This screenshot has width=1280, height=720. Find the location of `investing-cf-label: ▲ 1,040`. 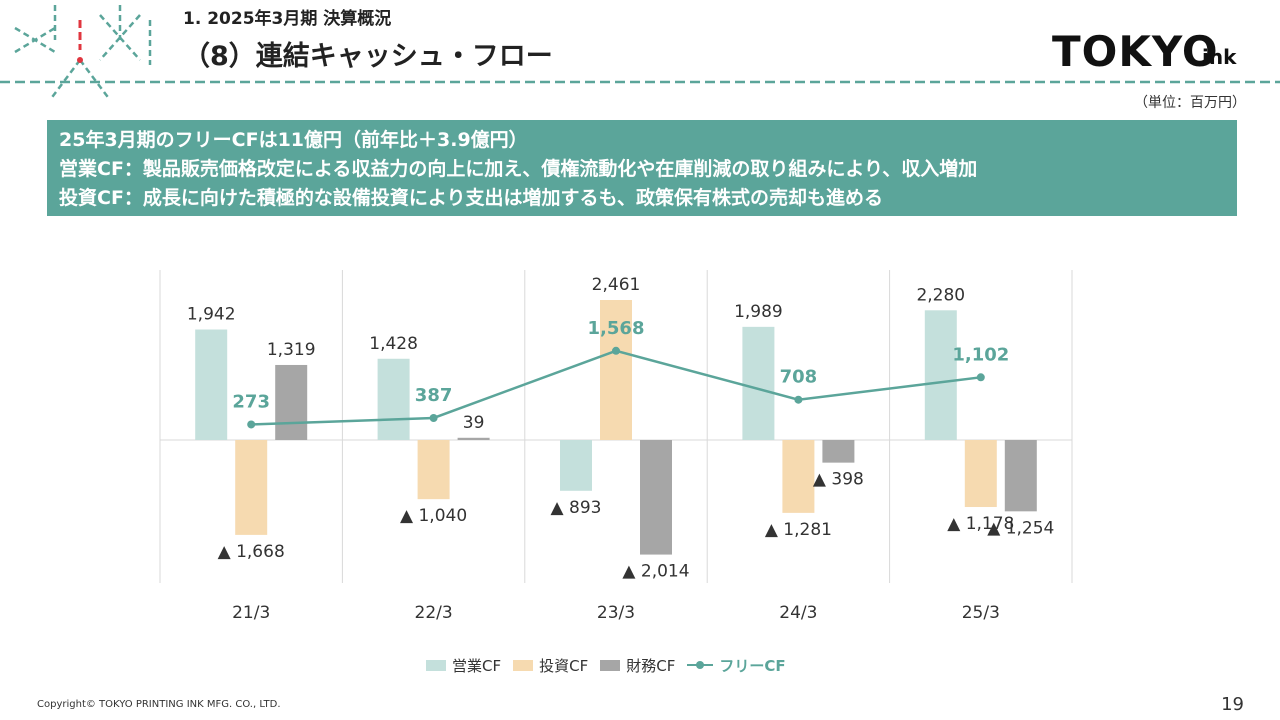

investing-cf-label: ▲ 1,040 is located at coordinates (433, 516).